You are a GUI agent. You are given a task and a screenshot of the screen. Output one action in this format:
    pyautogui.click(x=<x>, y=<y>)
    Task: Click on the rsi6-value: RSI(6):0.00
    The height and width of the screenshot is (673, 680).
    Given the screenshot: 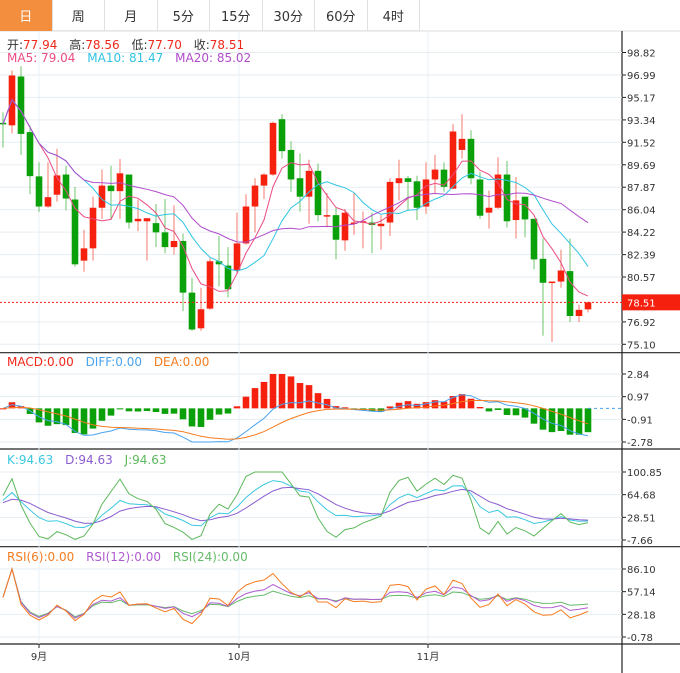 What is the action you would take?
    pyautogui.click(x=41, y=557)
    